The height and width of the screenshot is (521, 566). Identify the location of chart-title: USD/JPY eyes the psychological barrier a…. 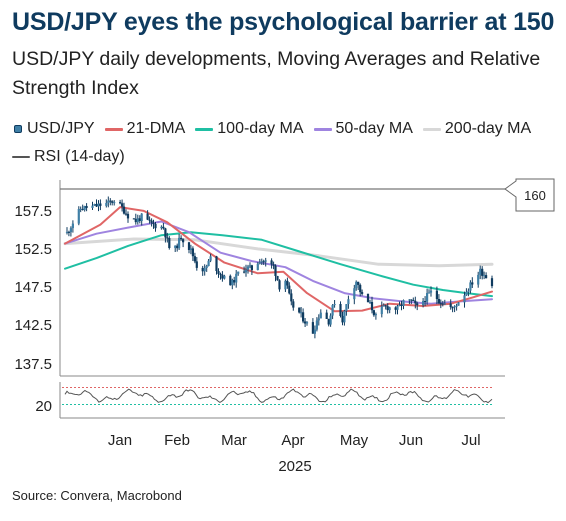
(283, 22).